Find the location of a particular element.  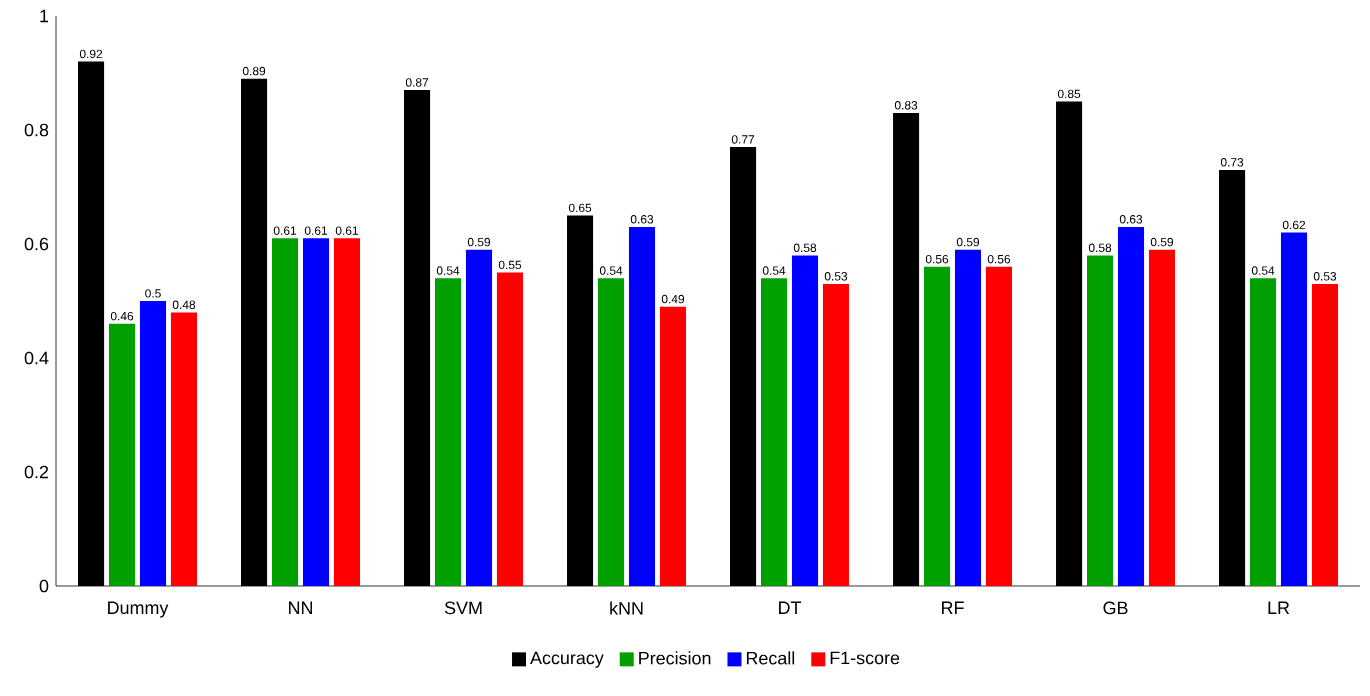

legend-label: Precision is located at coordinates (675, 658).